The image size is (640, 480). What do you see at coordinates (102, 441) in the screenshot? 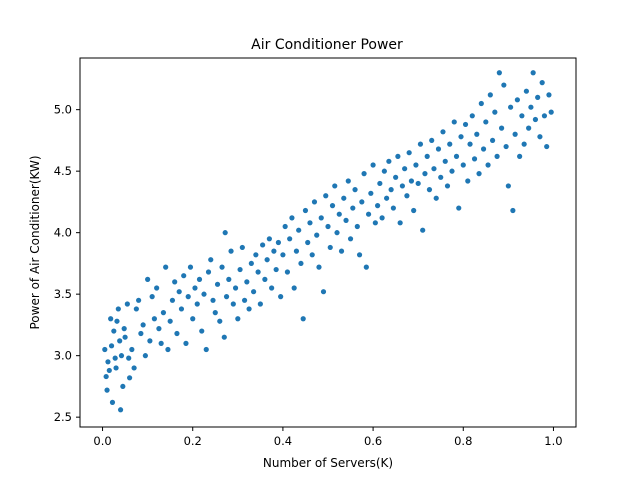
I see `x-tick-label: 0.0` at bounding box center [102, 441].